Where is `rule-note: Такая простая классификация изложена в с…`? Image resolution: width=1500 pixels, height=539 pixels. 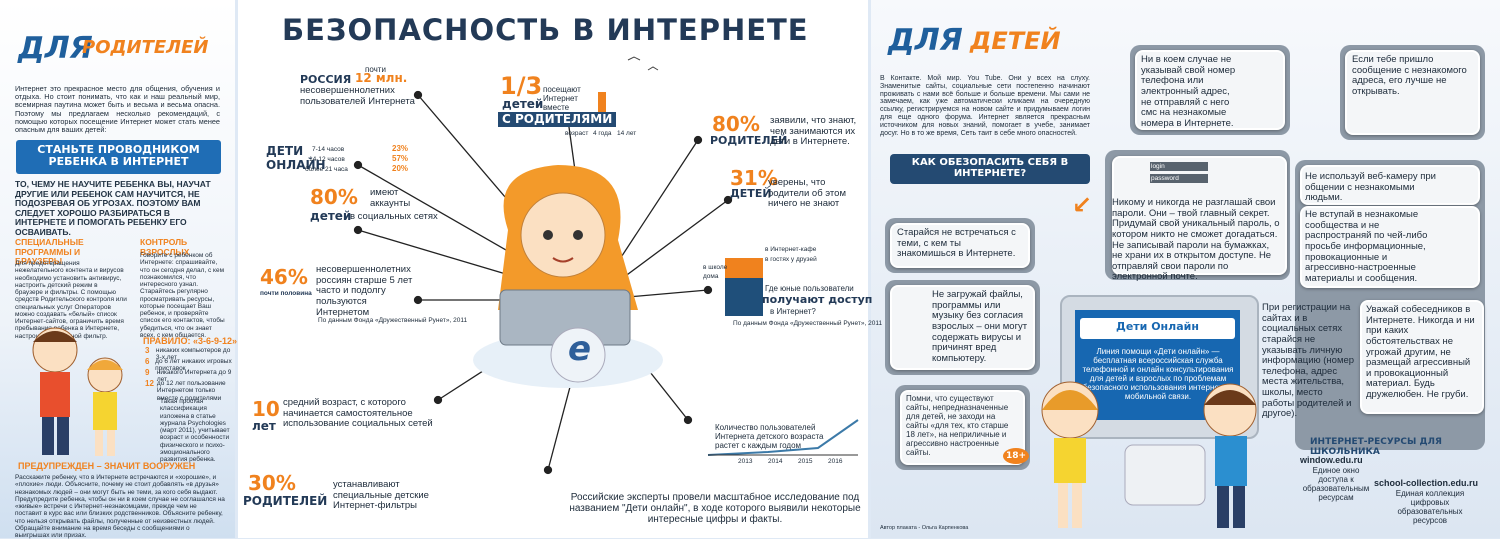
rule-note: Такая простая классификация изложена в с… is located at coordinates (195, 431).